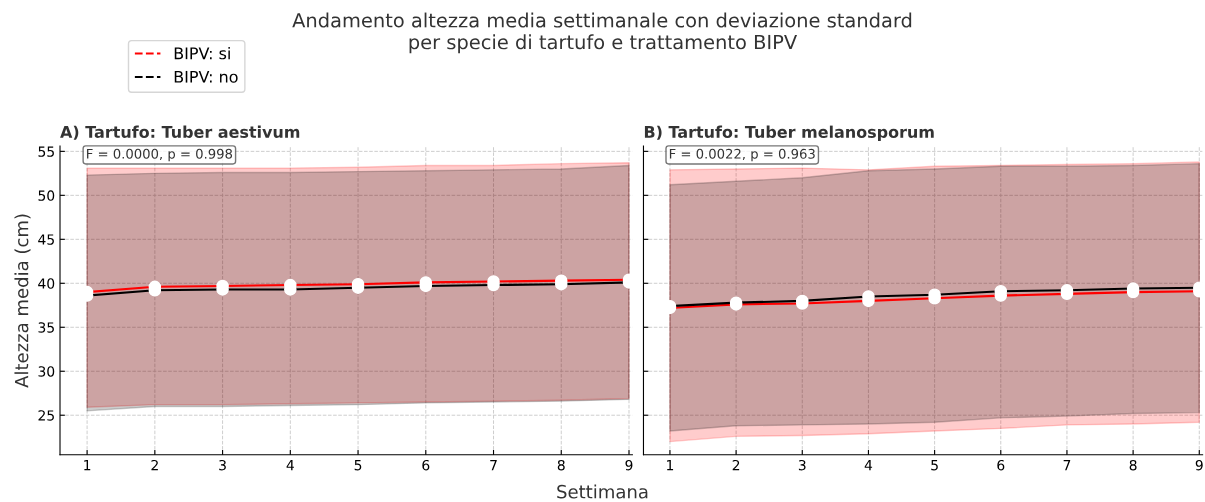  What do you see at coordinates (22, 301) in the screenshot?
I see `y-axis-title: Altezza media (cm)` at bounding box center [22, 301].